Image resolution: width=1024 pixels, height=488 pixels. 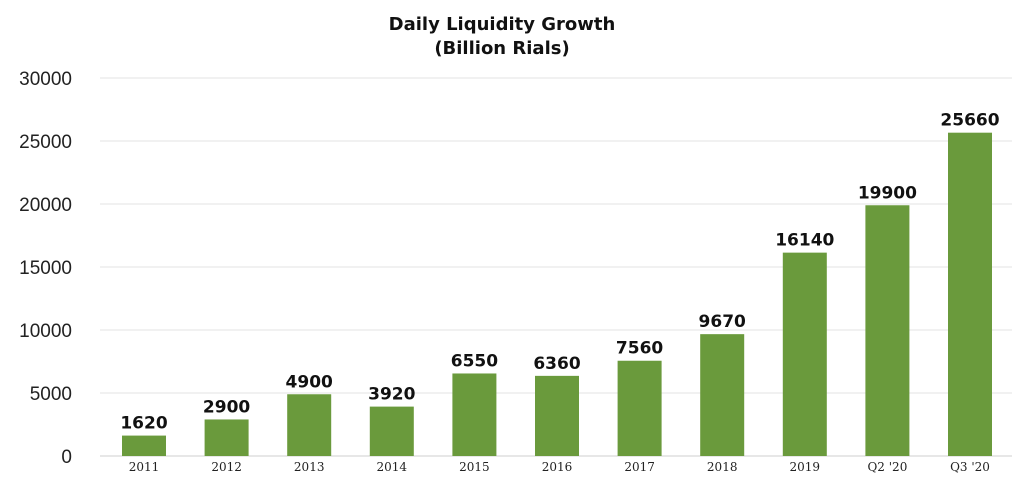 I want to click on y-tick-label: 0, so click(x=66, y=457).